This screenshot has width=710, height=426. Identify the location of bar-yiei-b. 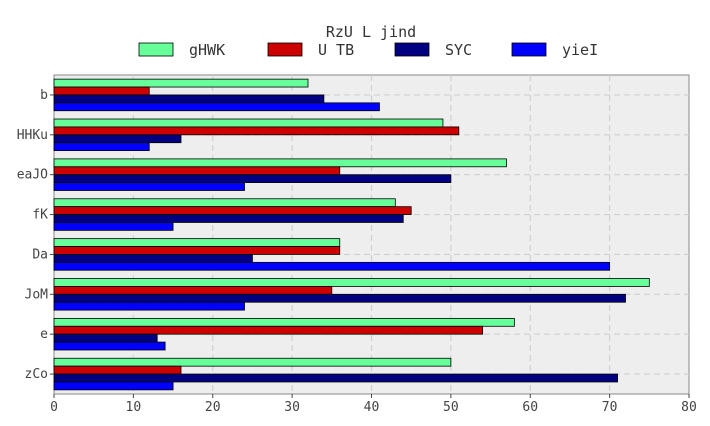
(216, 107).